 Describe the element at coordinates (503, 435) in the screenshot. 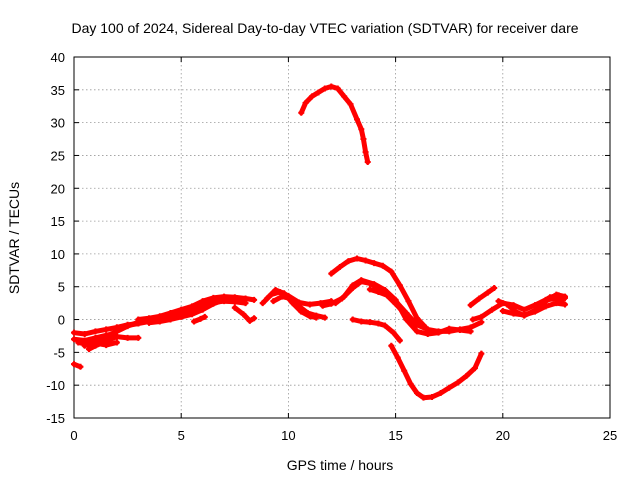

I see `x-tick-label: 20` at that location.